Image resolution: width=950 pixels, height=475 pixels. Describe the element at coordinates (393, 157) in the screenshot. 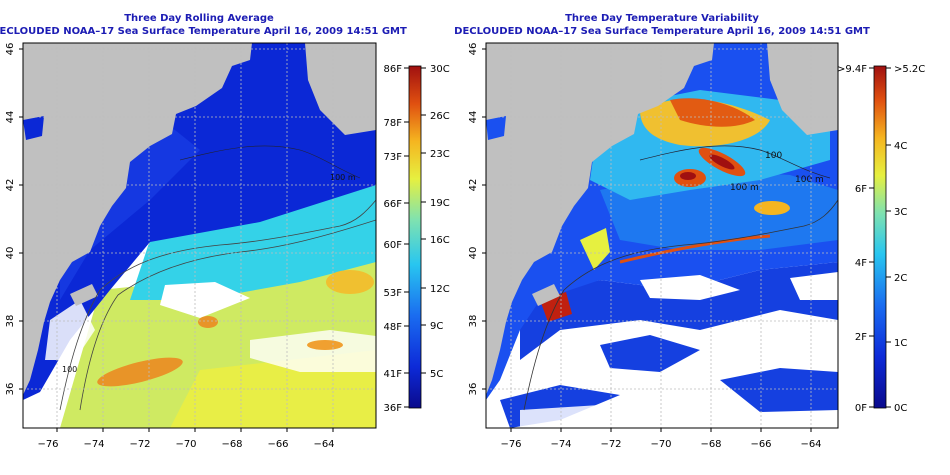

I see `avg-colorbar-f-label: 73F` at that location.